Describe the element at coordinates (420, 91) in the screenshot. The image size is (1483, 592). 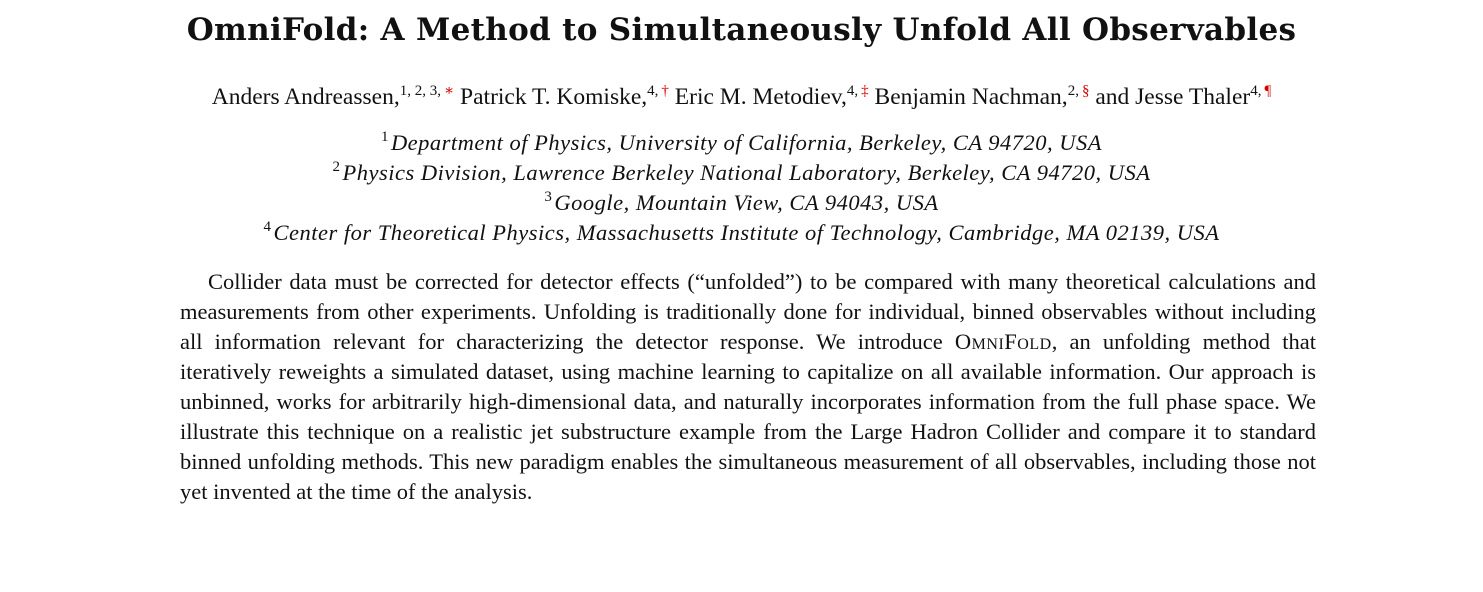
I see `author-affiliation: 1, 2, 3,` at that location.